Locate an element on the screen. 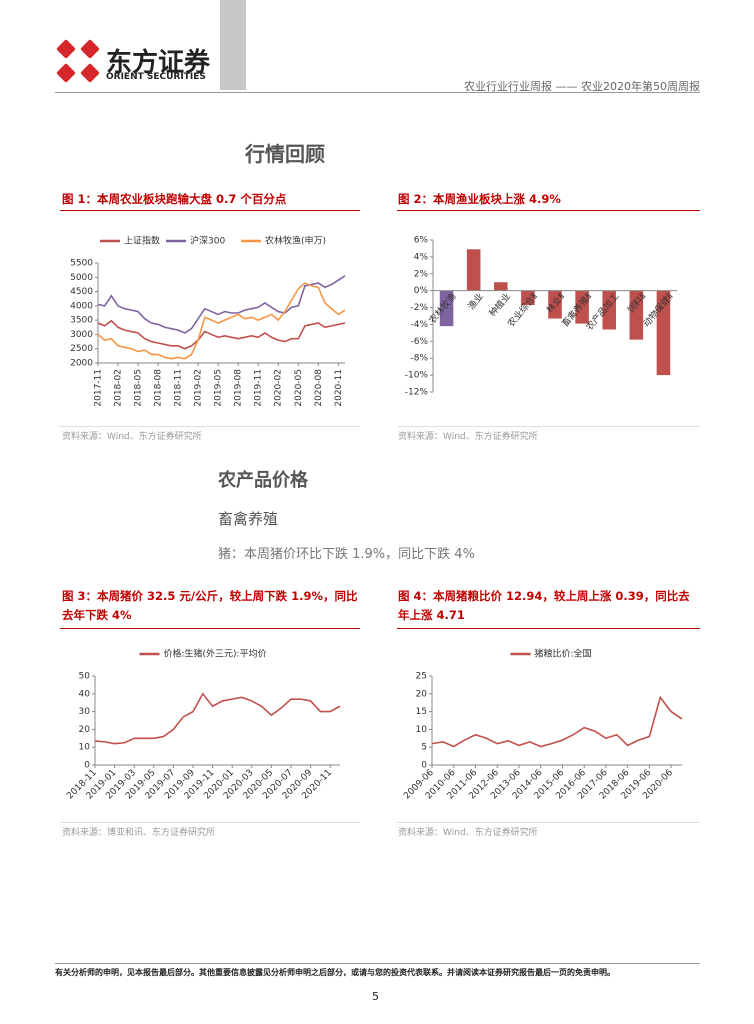 The image size is (754, 1024). y-tick-label: -4% is located at coordinates (419, 325).